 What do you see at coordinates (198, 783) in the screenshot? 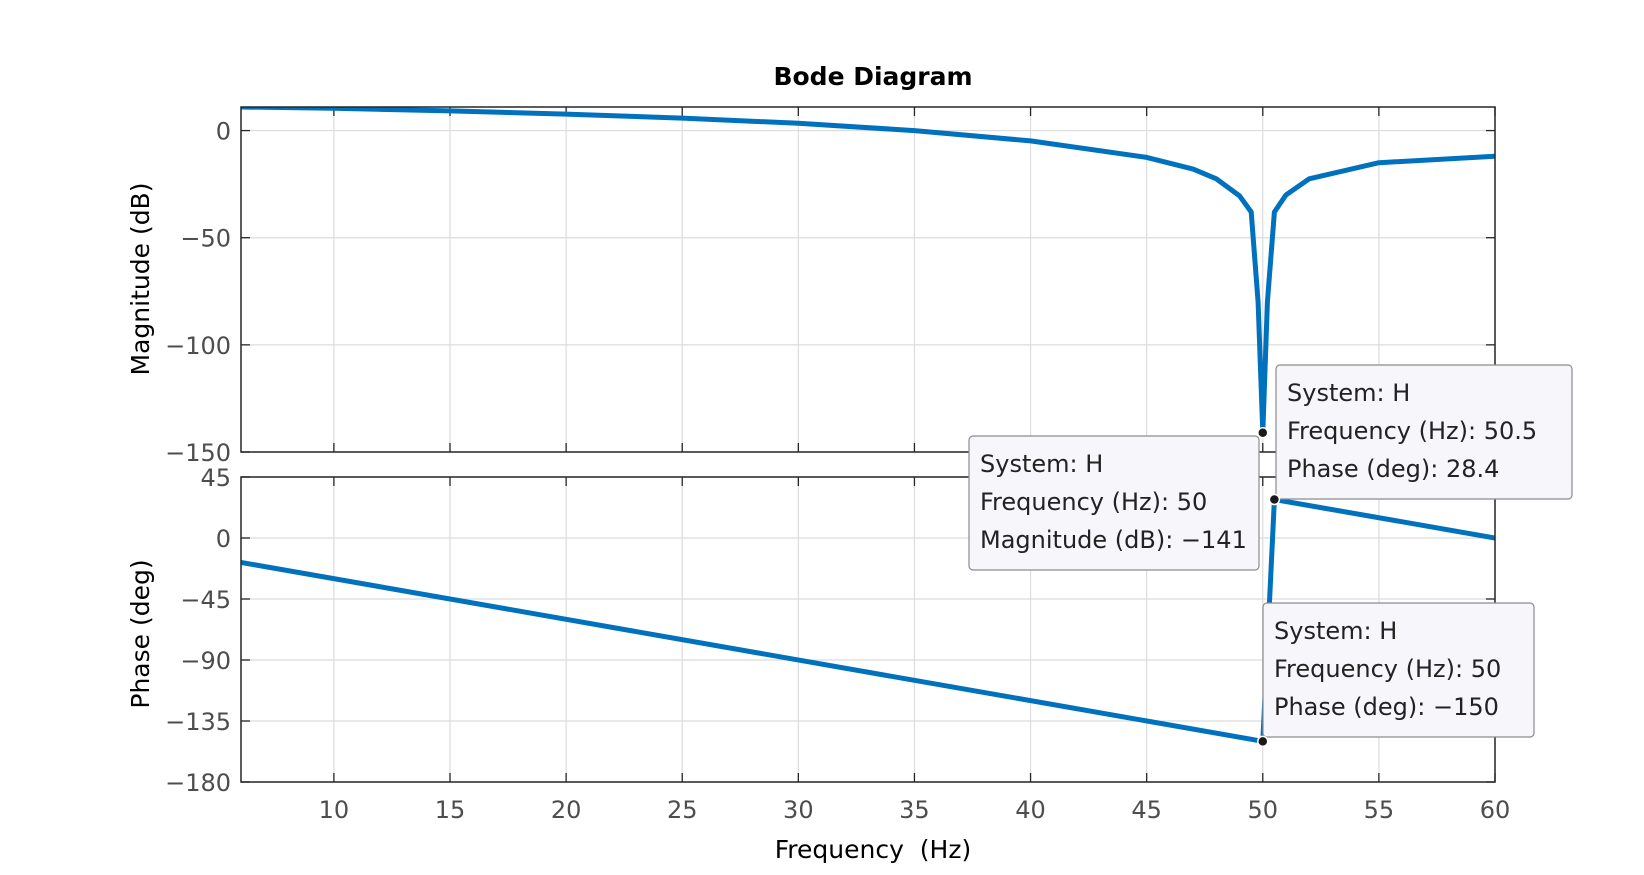
I see `phase-ytick-label: −180` at bounding box center [198, 783].